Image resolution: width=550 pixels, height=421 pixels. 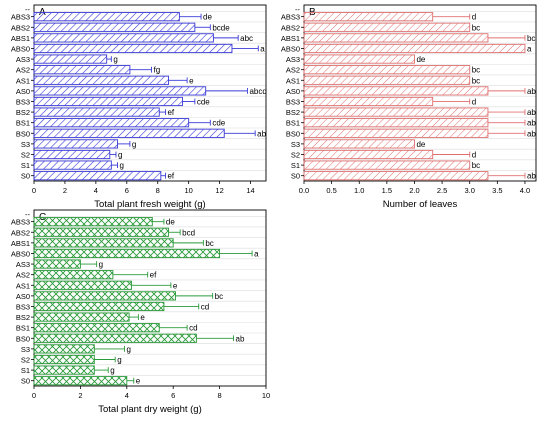 I want to click on significance-label: bcde, so click(x=221, y=27).